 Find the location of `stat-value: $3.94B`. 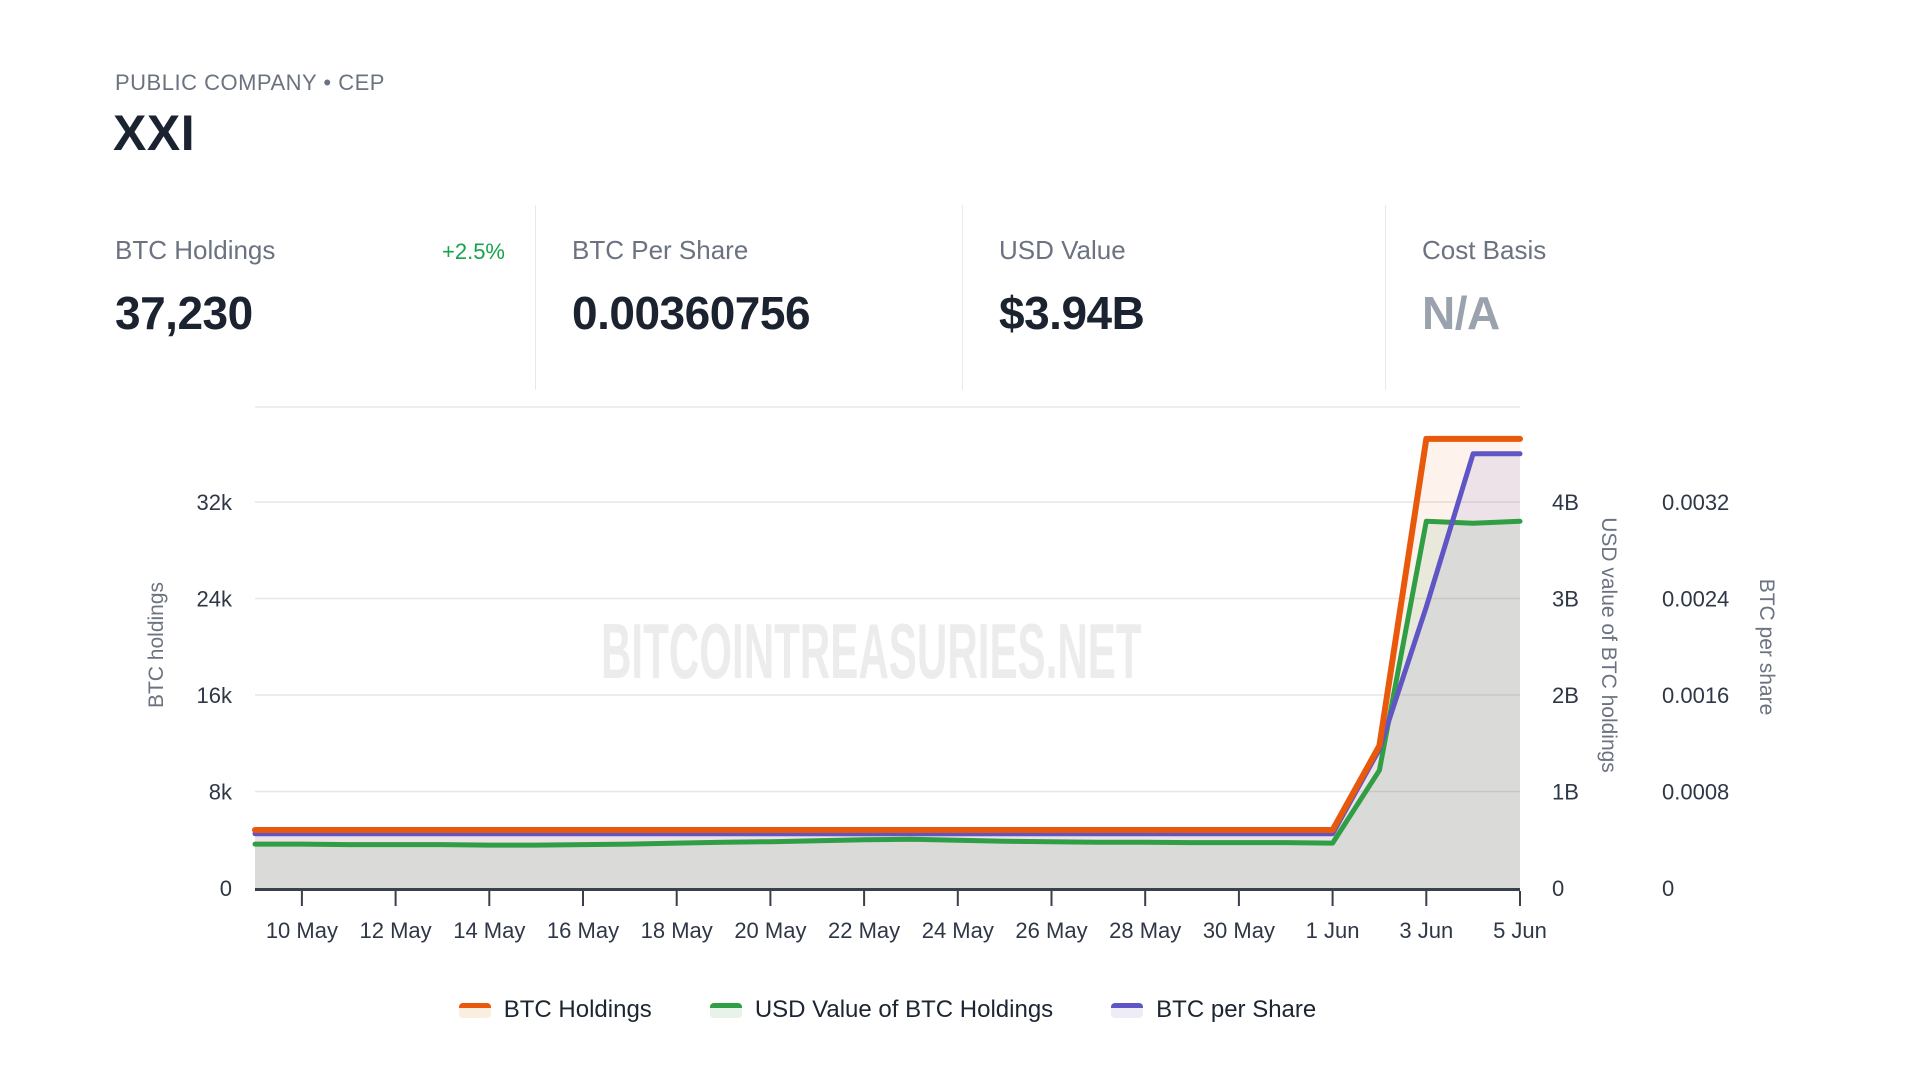

stat-value: $3.94B is located at coordinates (1072, 313).